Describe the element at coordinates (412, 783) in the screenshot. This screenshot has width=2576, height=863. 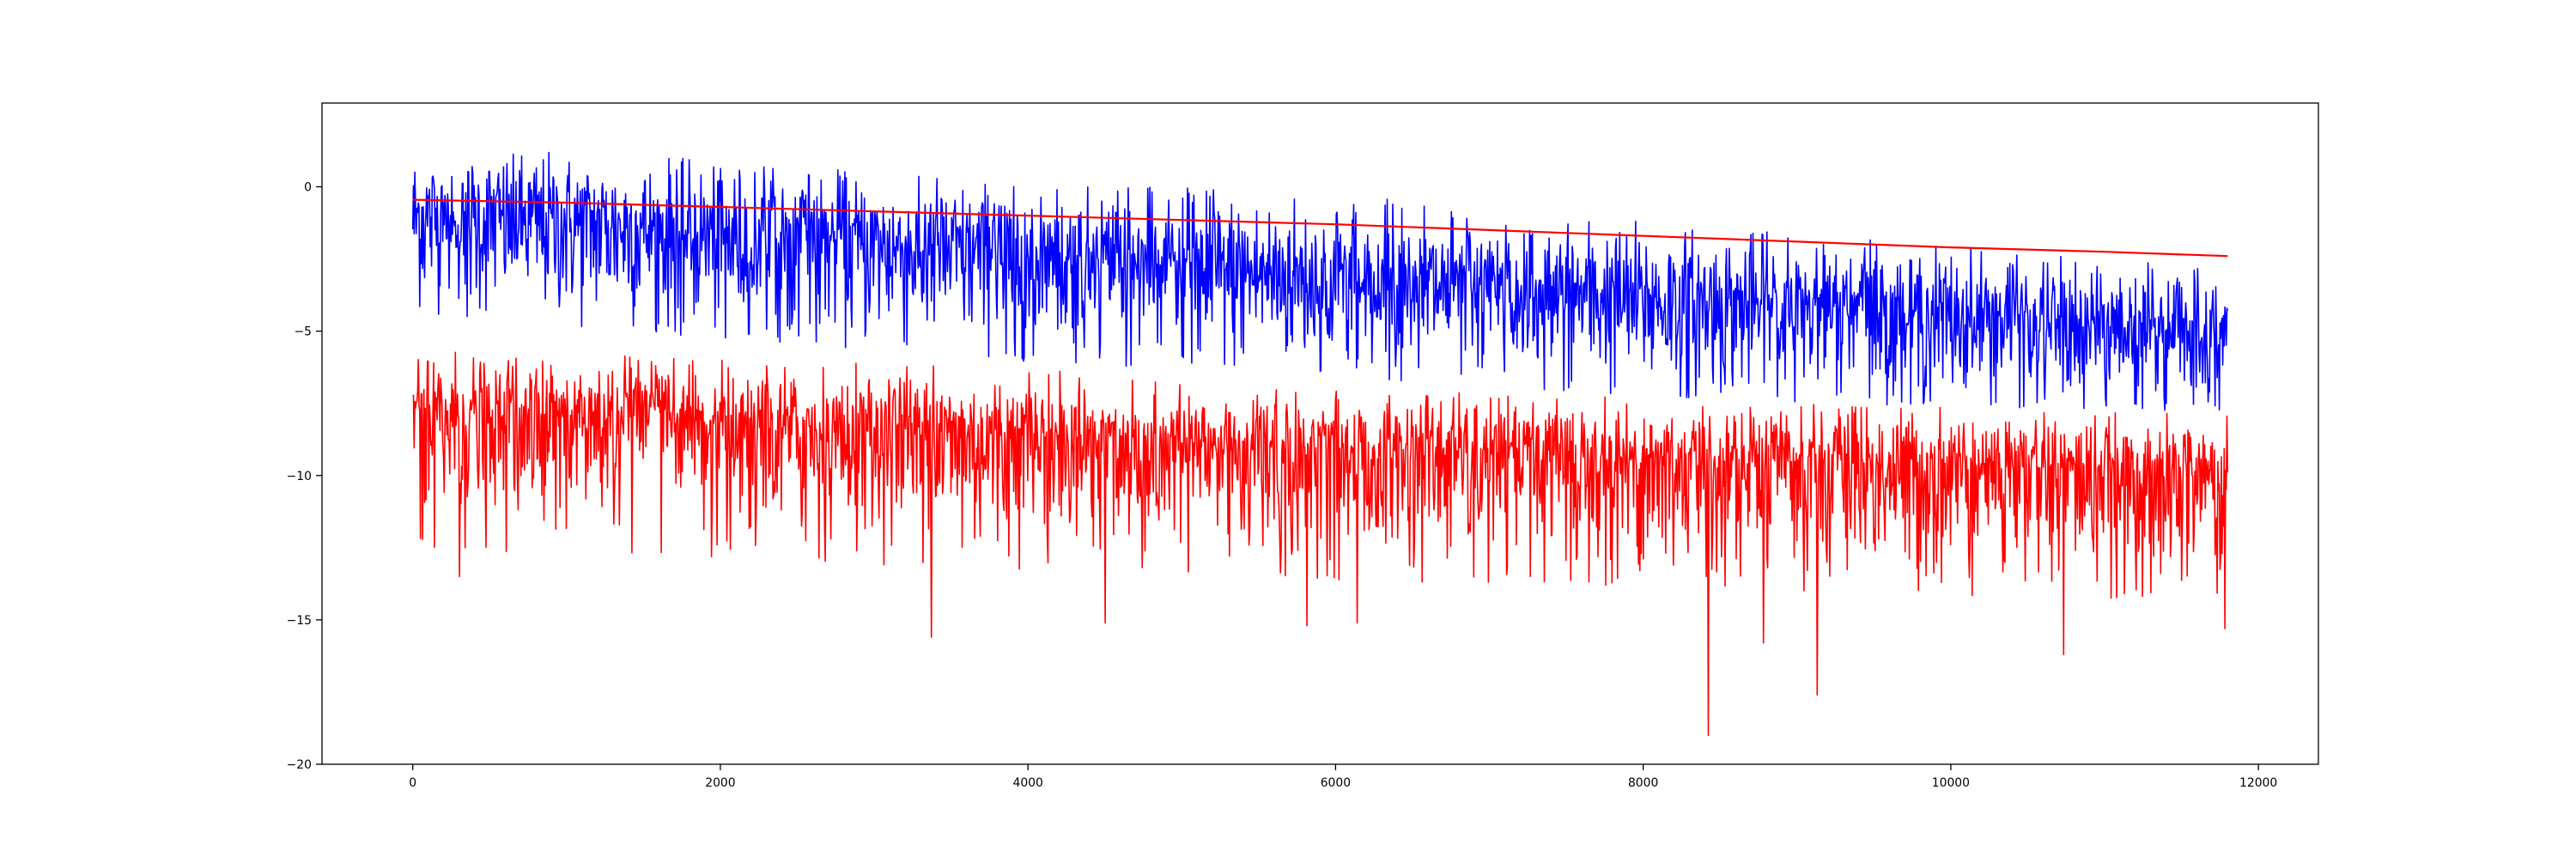
I see `x-tick-label: 0` at that location.